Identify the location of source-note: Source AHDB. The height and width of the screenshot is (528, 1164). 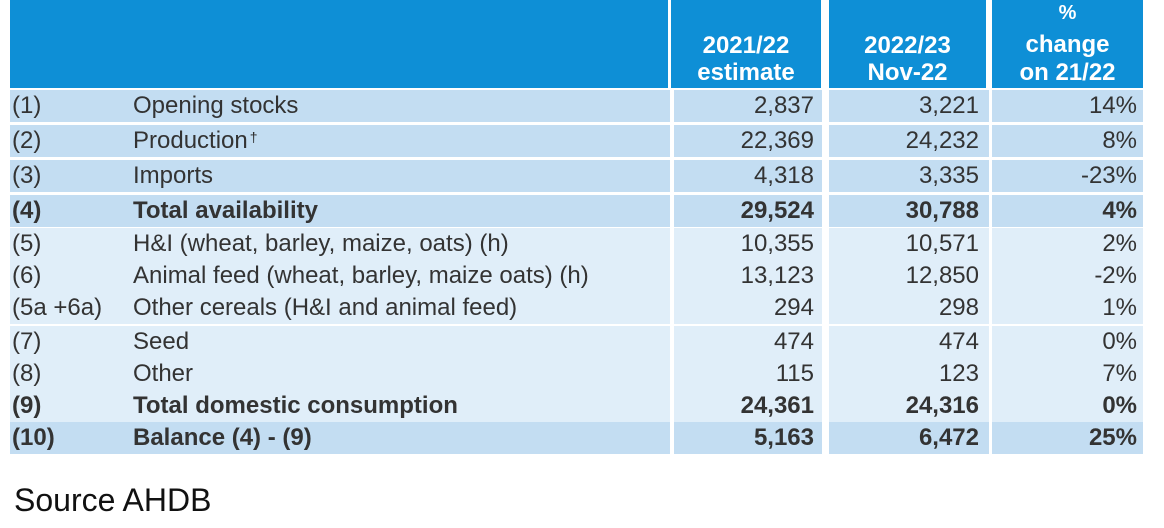
(113, 500).